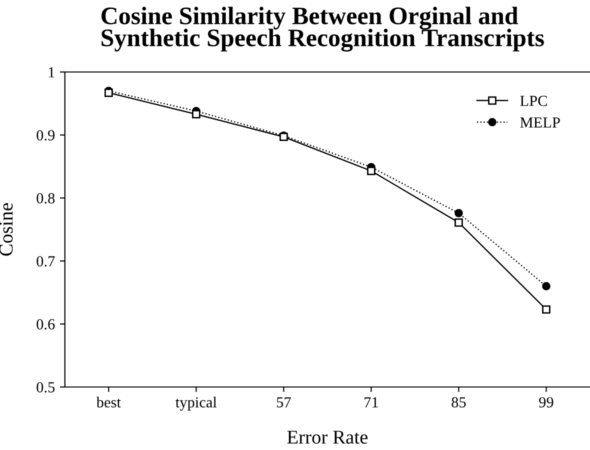 Image resolution: width=590 pixels, height=450 pixels. What do you see at coordinates (323, 29) in the screenshot?
I see `chart-title: Cosine Similarity Between Orginal and Synthetic Speech Recognition Transcripts` at bounding box center [323, 29].